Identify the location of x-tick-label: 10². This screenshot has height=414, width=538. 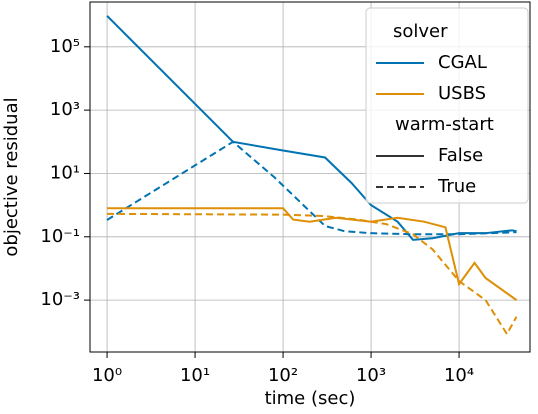
(283, 375).